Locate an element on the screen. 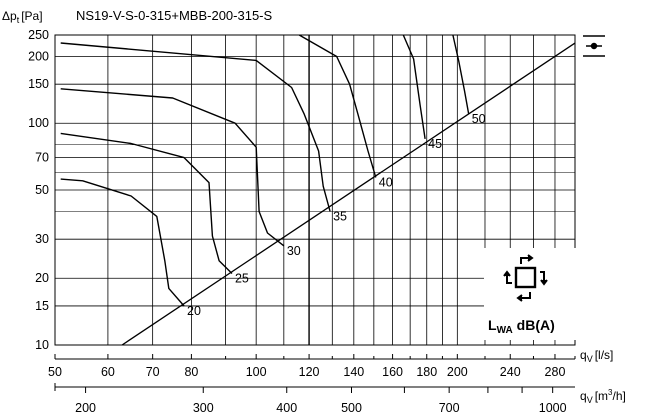 The width and height of the screenshot is (653, 418). y-tick-label: 15 is located at coordinates (42, 306).